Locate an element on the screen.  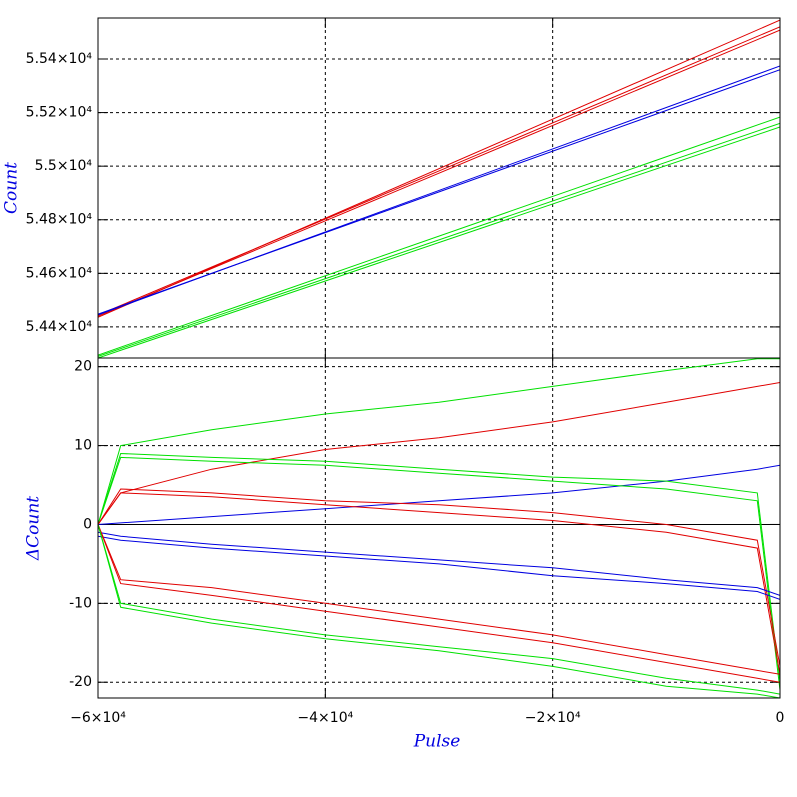
x-axis-title: Pulse is located at coordinates (437, 742).